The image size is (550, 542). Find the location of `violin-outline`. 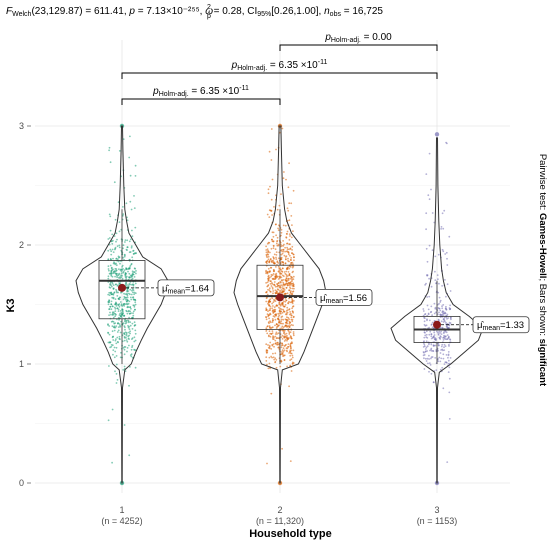

violin-outline is located at coordinates (437, 310).